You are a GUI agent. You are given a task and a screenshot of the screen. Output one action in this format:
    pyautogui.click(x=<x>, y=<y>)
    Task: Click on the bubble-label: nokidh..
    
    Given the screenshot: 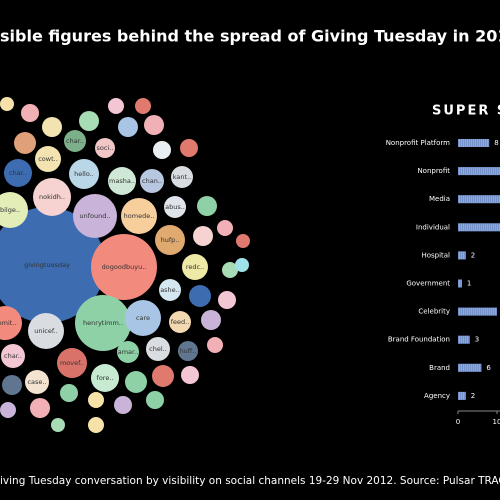 What is the action you would take?
    pyautogui.click(x=52, y=197)
    